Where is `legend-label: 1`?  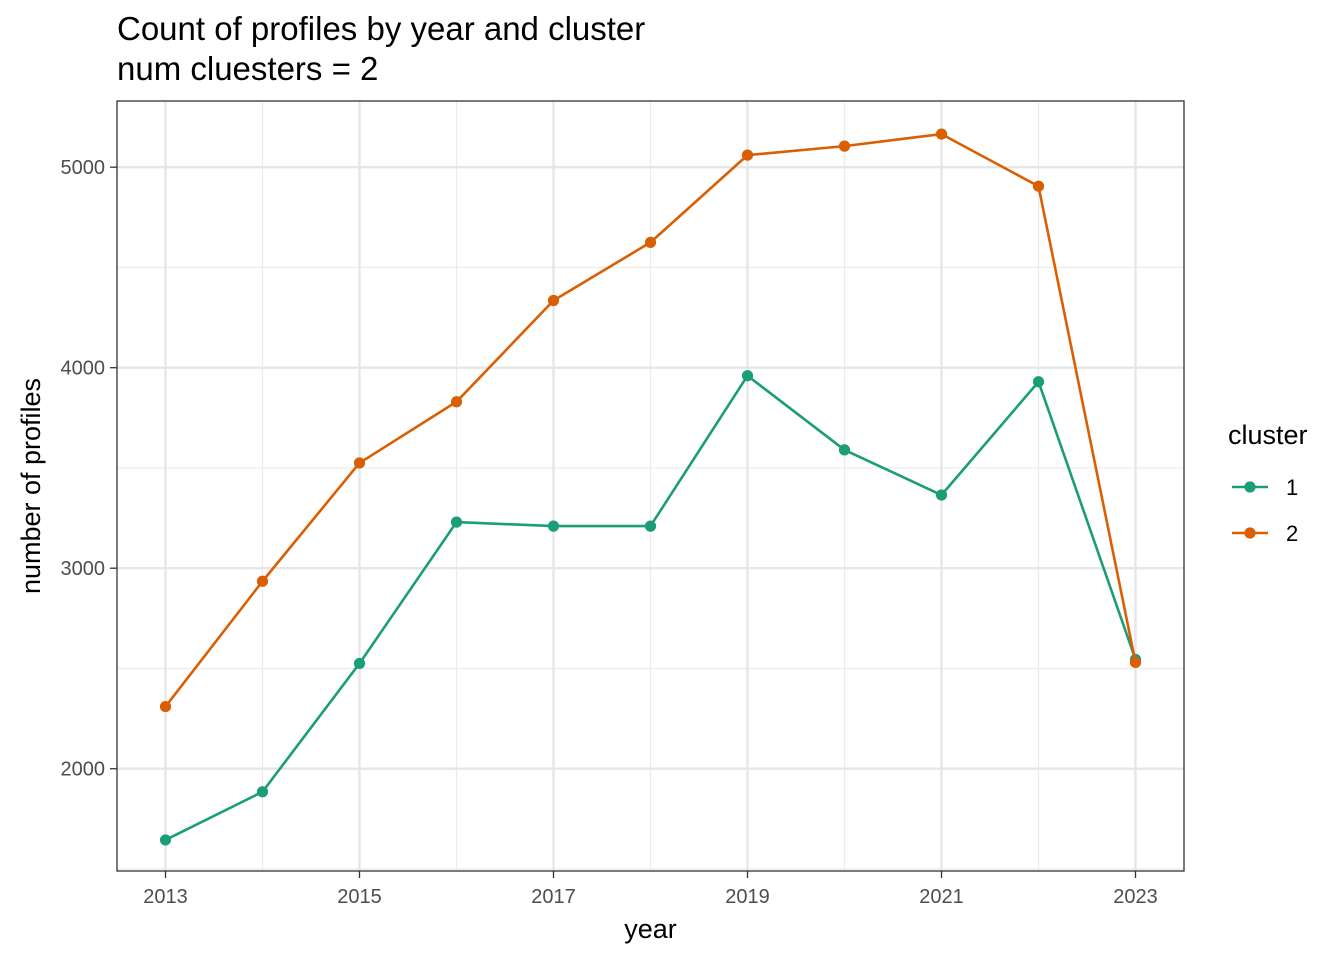 legend-label: 1 is located at coordinates (1292, 487).